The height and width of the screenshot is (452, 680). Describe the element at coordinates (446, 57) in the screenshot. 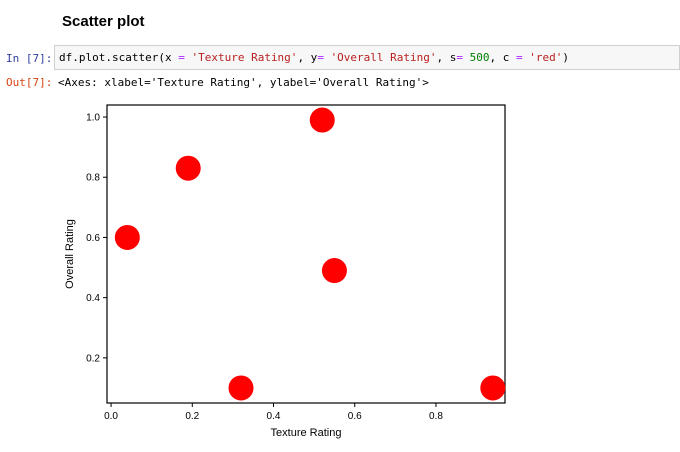

I see `code-token: , s` at that location.